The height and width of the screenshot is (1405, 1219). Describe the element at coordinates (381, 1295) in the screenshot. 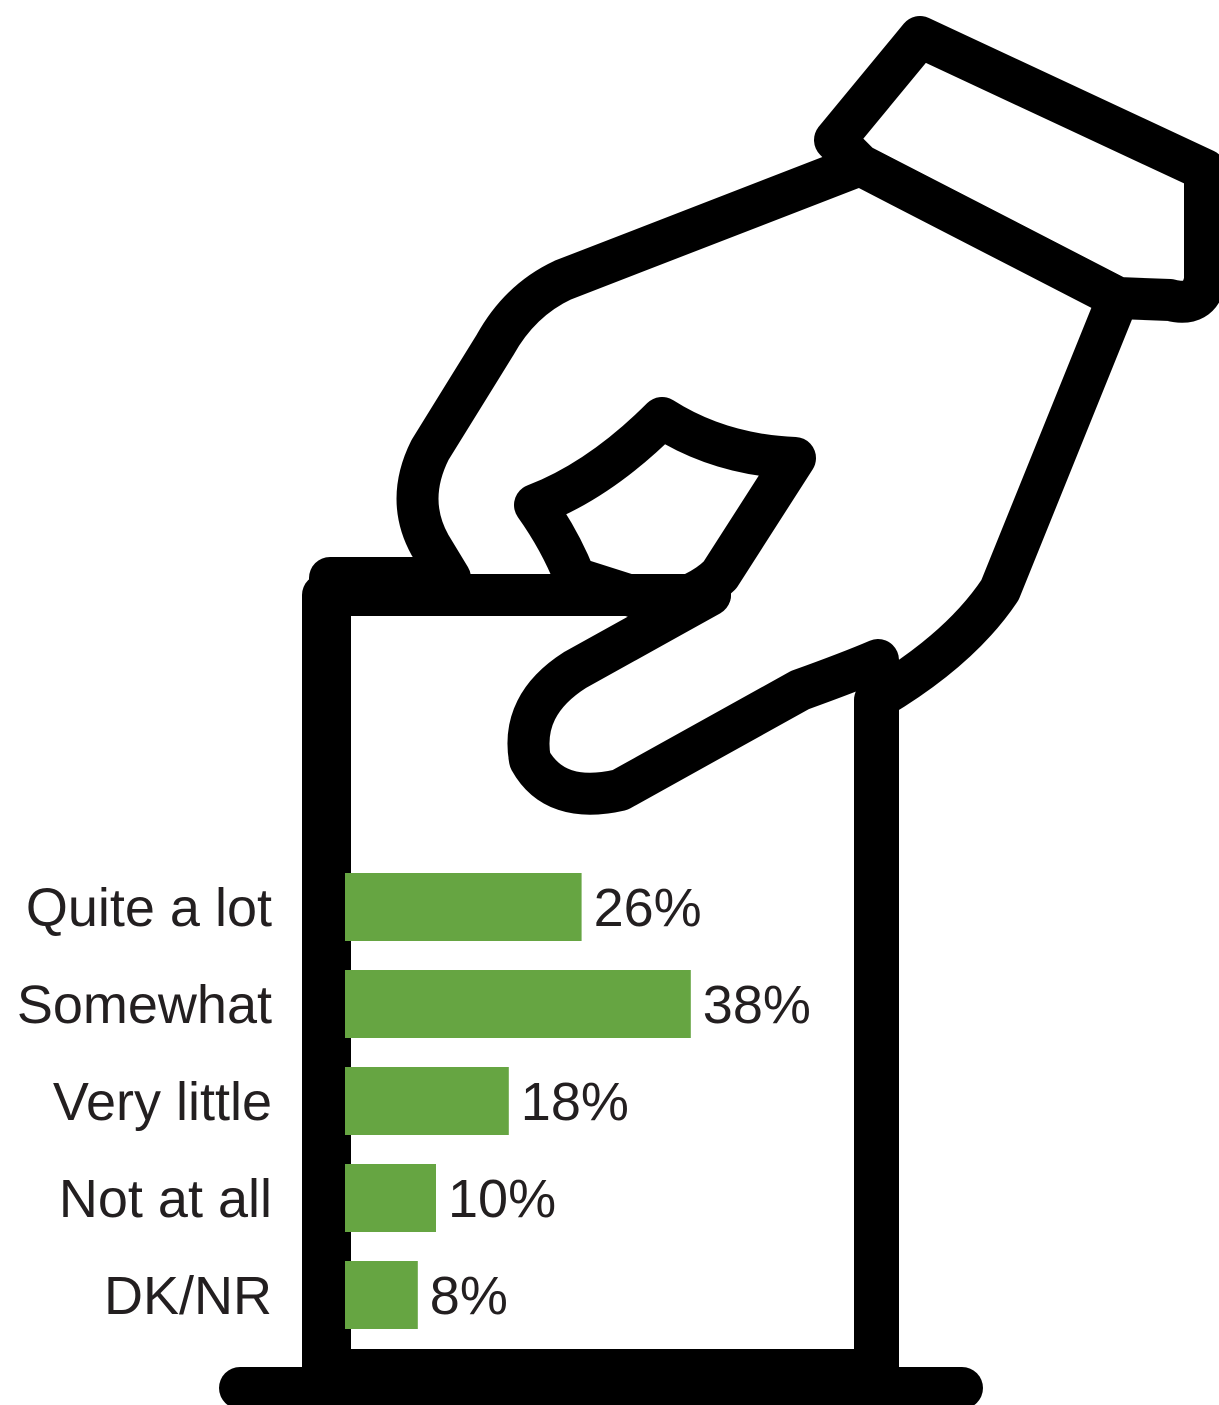

I see `bar-dk-nr` at that location.